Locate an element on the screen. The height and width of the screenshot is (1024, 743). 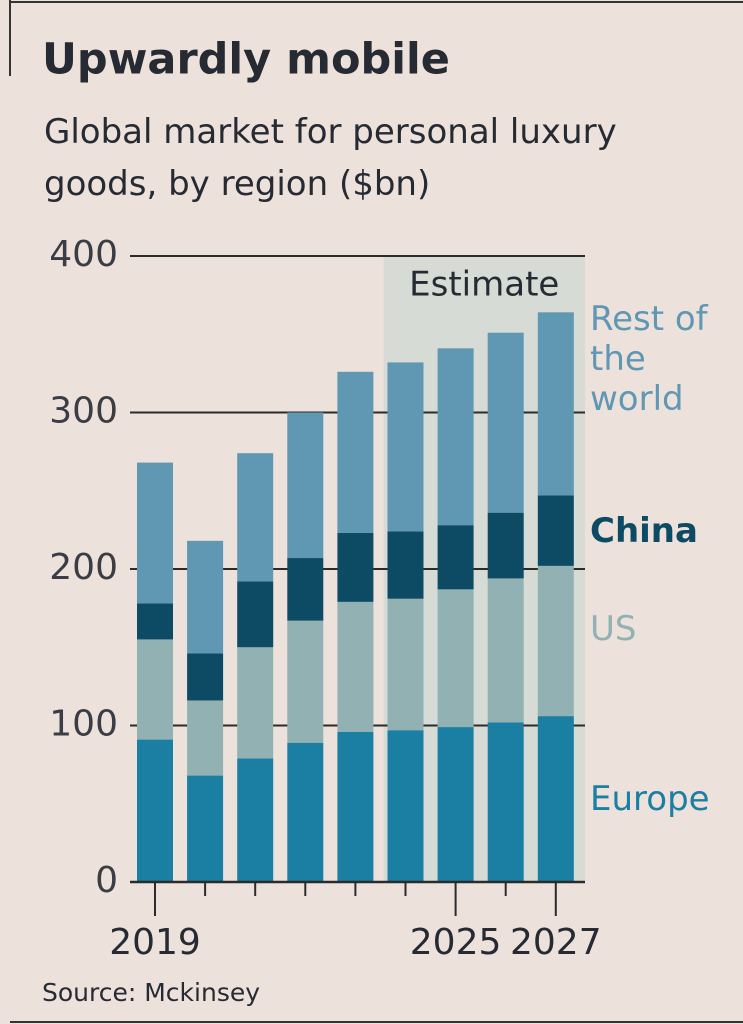
y-tick-label: 0 is located at coordinates (106, 880).